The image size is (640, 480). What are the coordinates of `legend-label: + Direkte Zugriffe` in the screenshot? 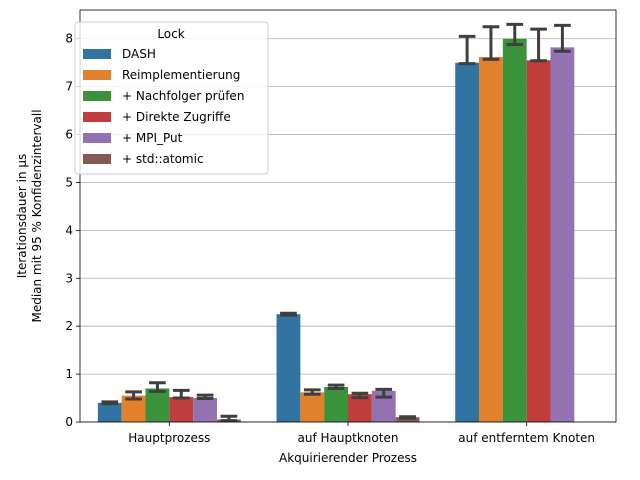 It's located at (176, 117).